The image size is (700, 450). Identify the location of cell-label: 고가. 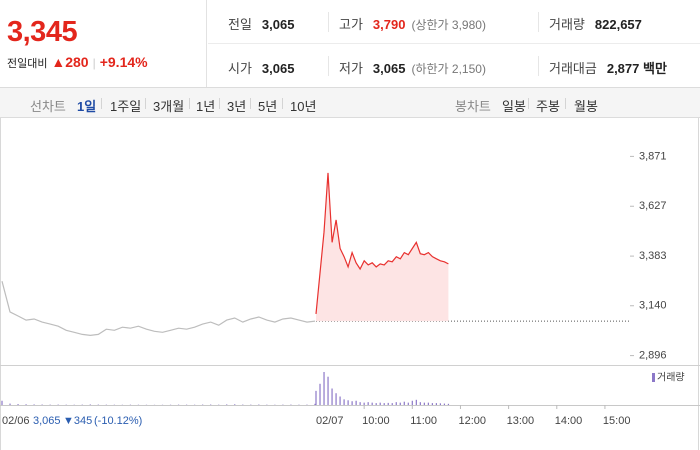
(351, 24).